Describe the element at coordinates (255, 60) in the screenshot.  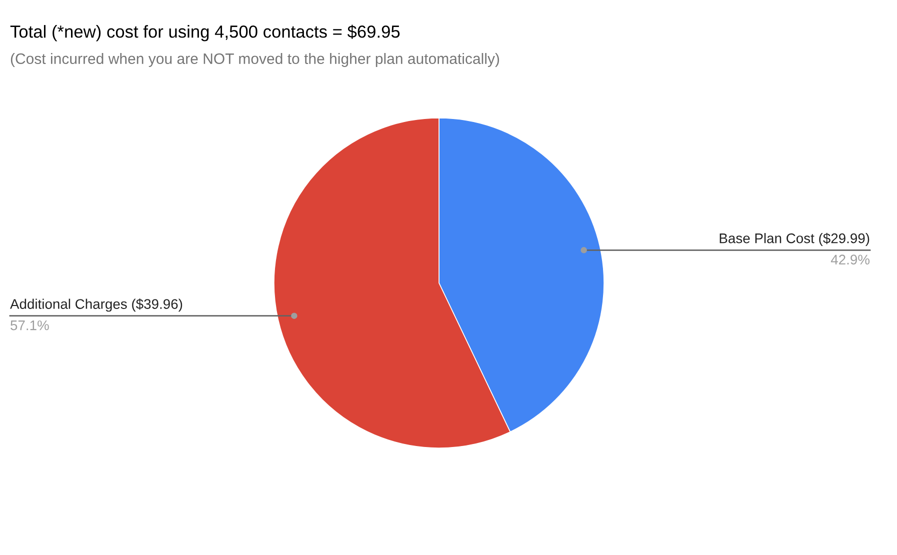
I see `chart-subtitle: (Cost incurred when you are NOT moved to the higher plan automatically)` at that location.